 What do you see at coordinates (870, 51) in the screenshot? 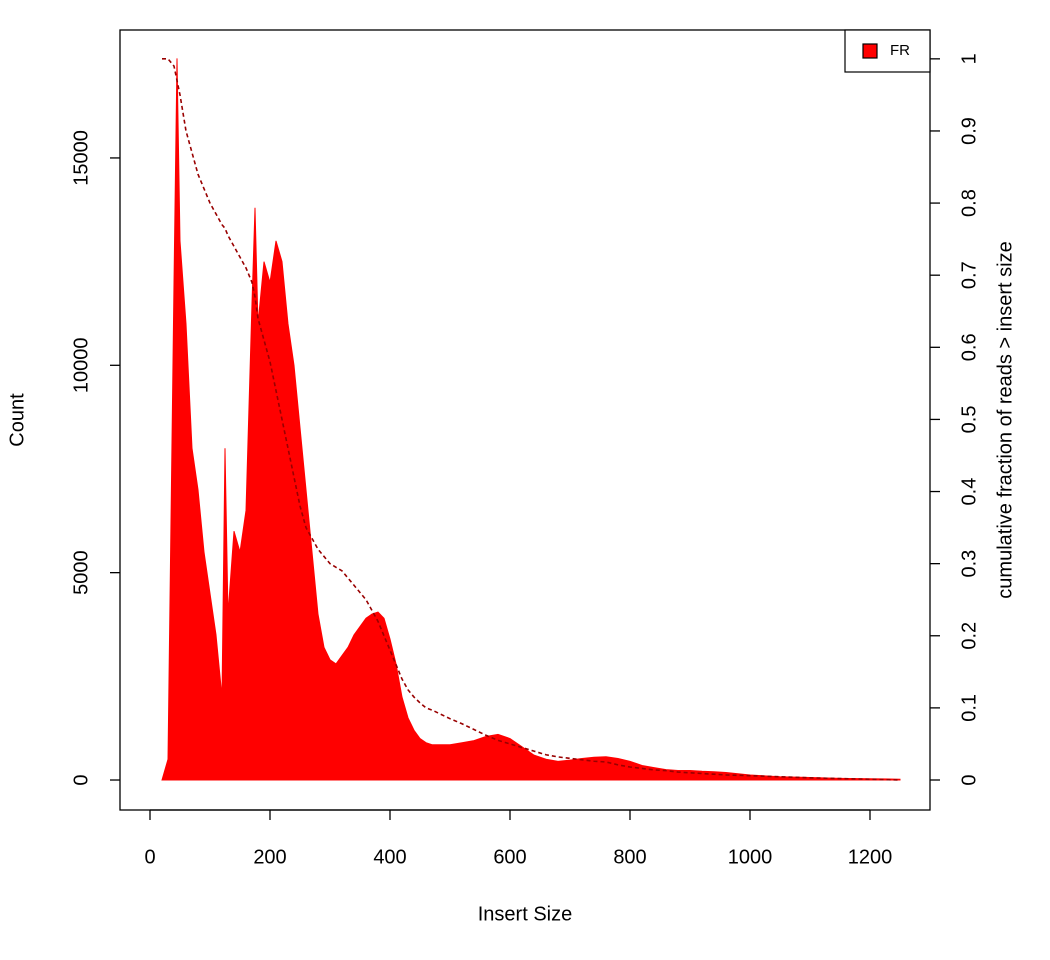
I see `legend-swatch` at bounding box center [870, 51].